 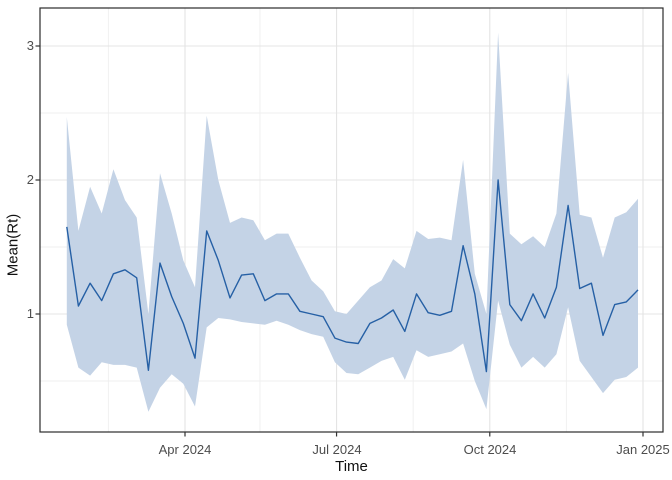 What do you see at coordinates (337, 449) in the screenshot?
I see `x-tick-label-jul-2024: Jul 2024` at bounding box center [337, 449].